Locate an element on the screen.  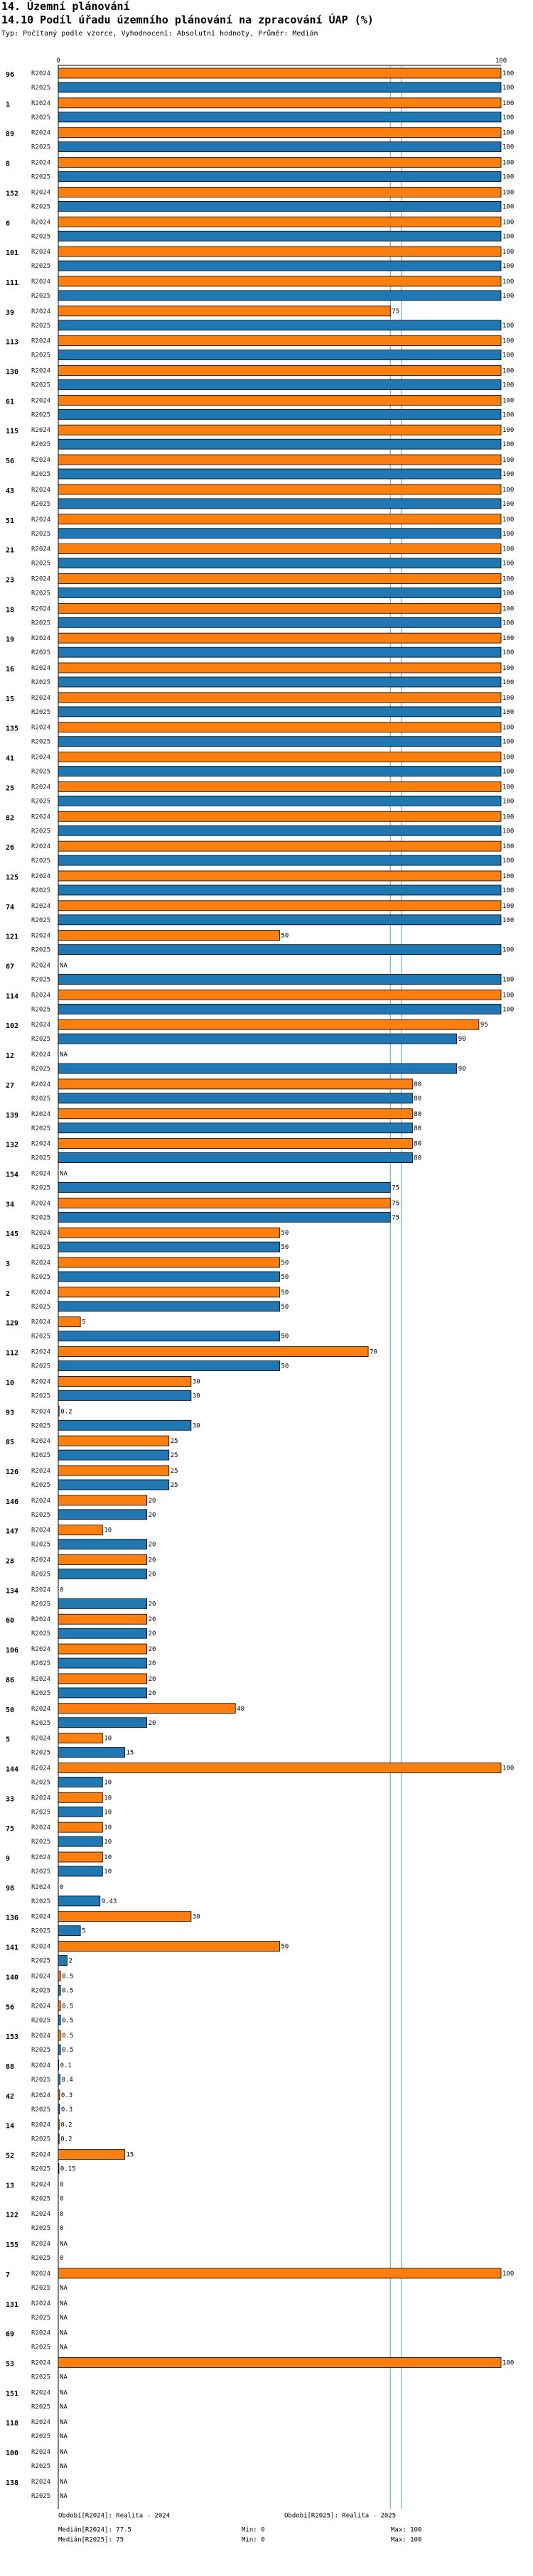
group-label: 75 is located at coordinates (10, 1829).